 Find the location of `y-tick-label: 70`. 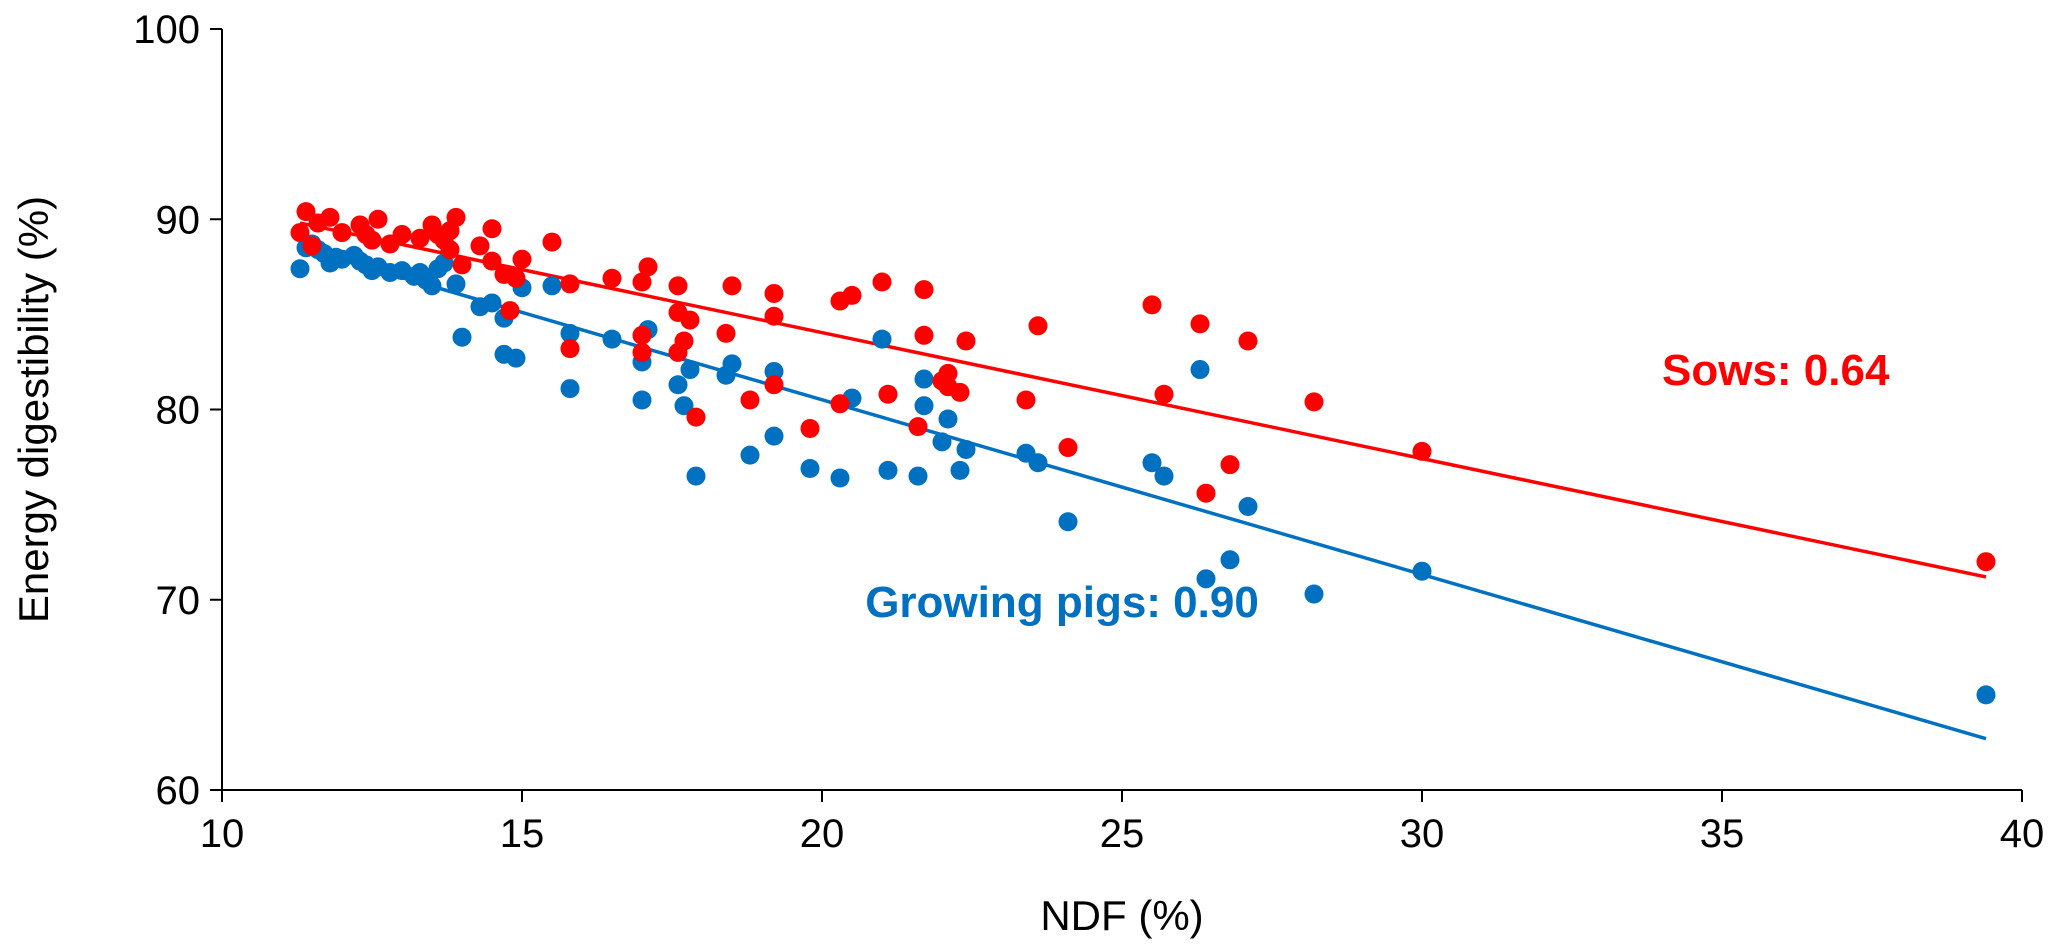

y-tick-label: 70 is located at coordinates (178, 601).